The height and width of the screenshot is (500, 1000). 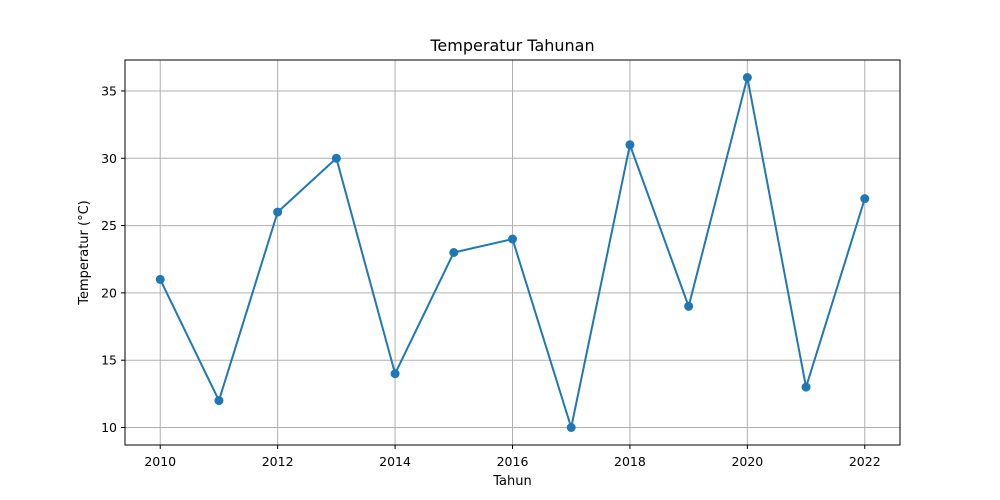 I want to click on x-tick-label: 2022, so click(x=865, y=461).